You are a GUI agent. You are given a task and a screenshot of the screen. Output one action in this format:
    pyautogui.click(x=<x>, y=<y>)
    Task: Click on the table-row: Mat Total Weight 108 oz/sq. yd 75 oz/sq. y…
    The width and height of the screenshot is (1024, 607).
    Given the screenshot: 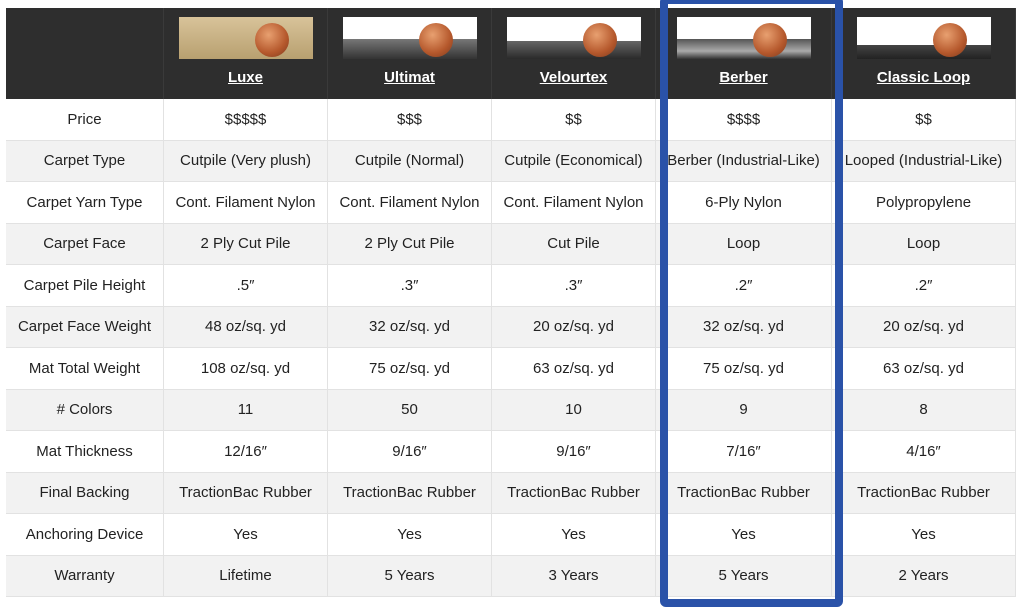 What is the action you would take?
    pyautogui.click(x=511, y=369)
    